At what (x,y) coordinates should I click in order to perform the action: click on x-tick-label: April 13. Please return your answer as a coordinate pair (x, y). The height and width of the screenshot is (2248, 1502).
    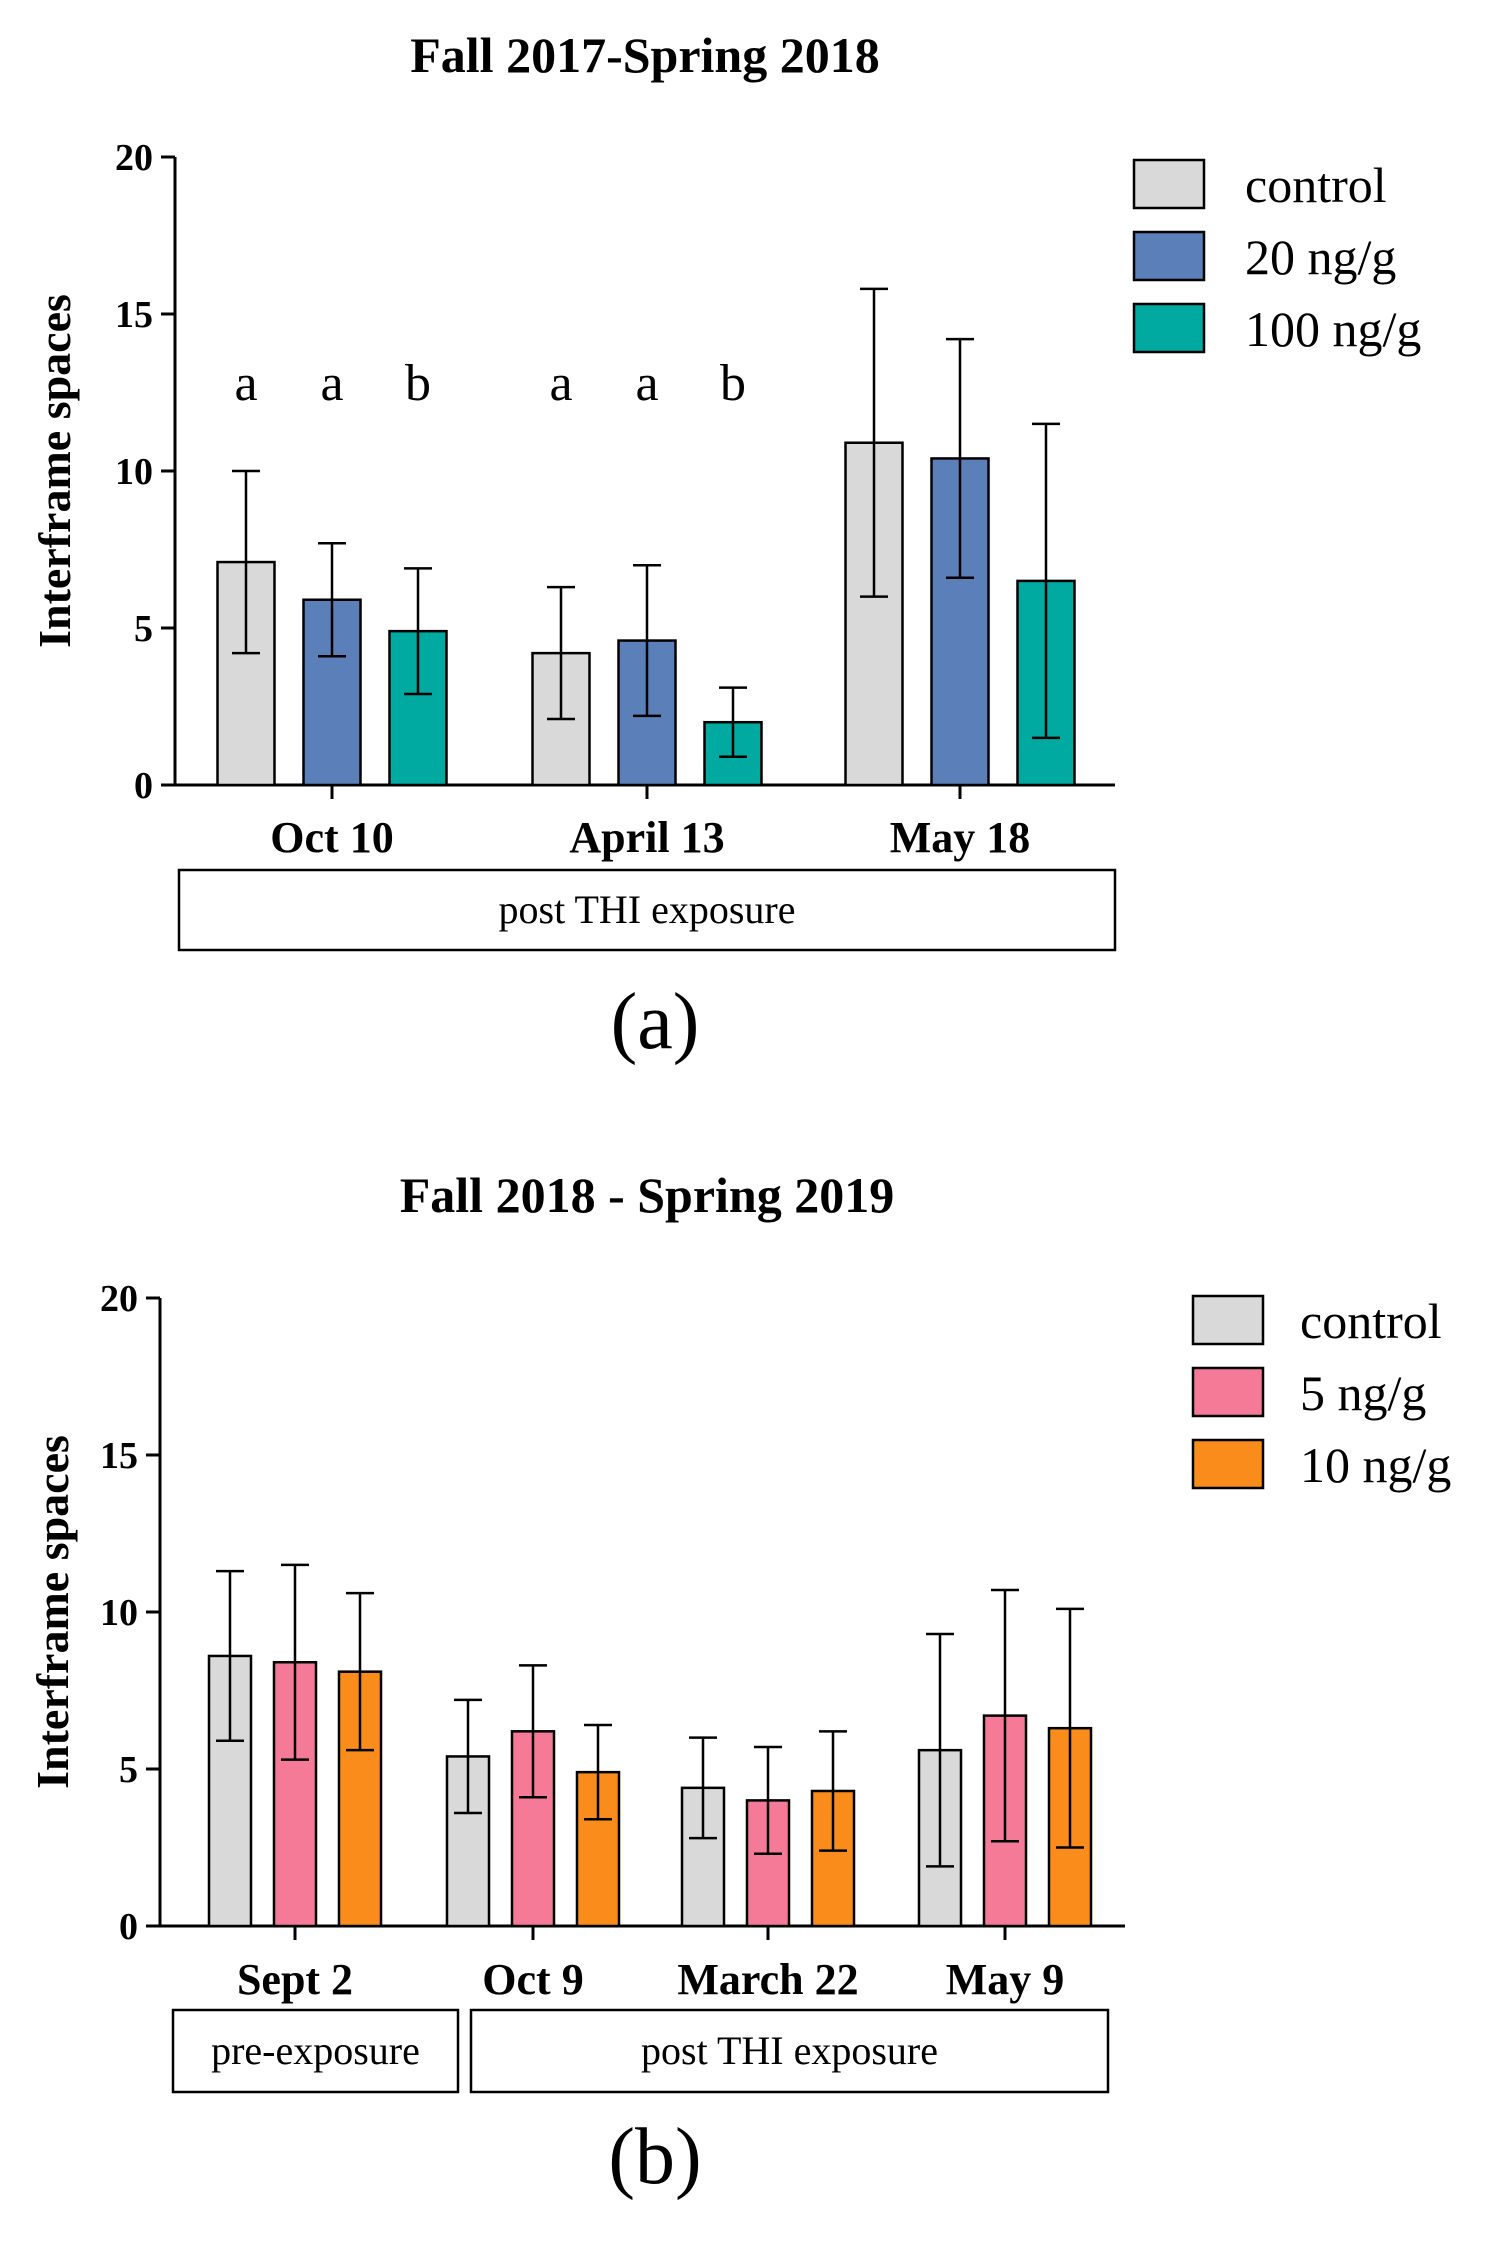
    Looking at the image, I should click on (646, 837).